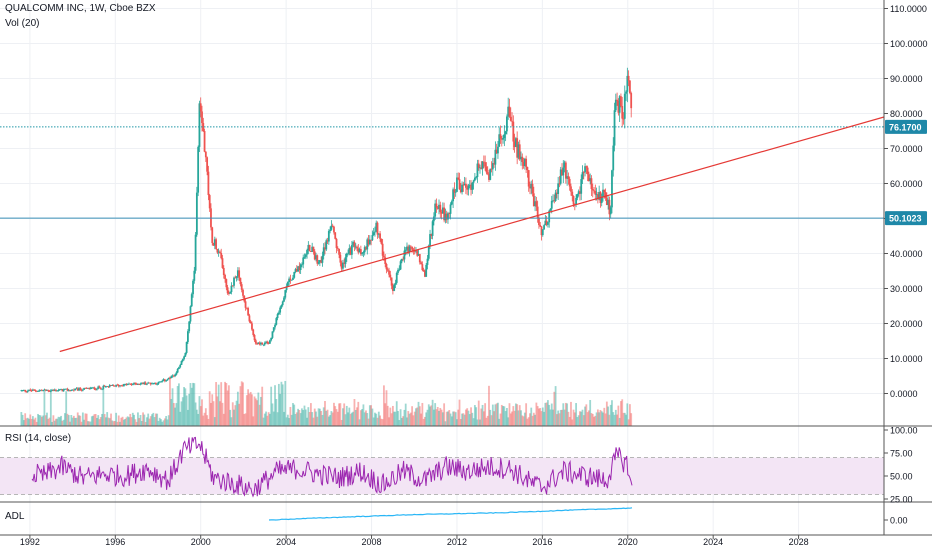 The width and height of the screenshot is (932, 555). I want to click on time-tick-label: 2028, so click(799, 542).